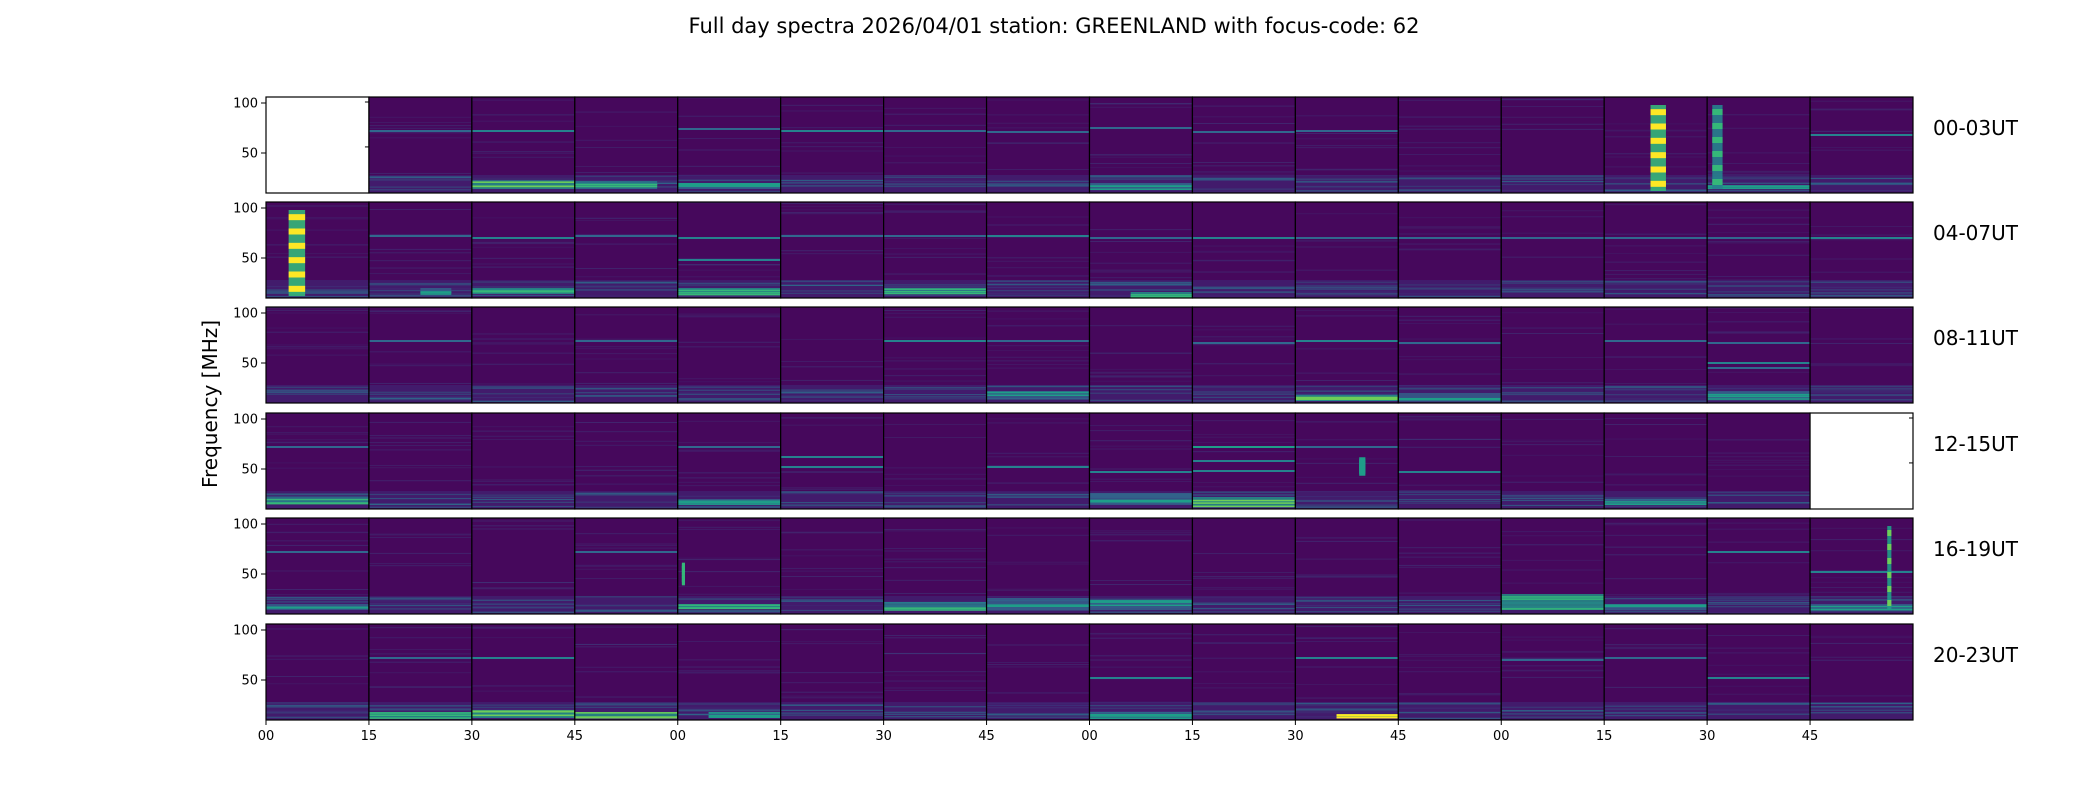 The image size is (2100, 800). I want to click on impulse-segment, so click(297, 274).